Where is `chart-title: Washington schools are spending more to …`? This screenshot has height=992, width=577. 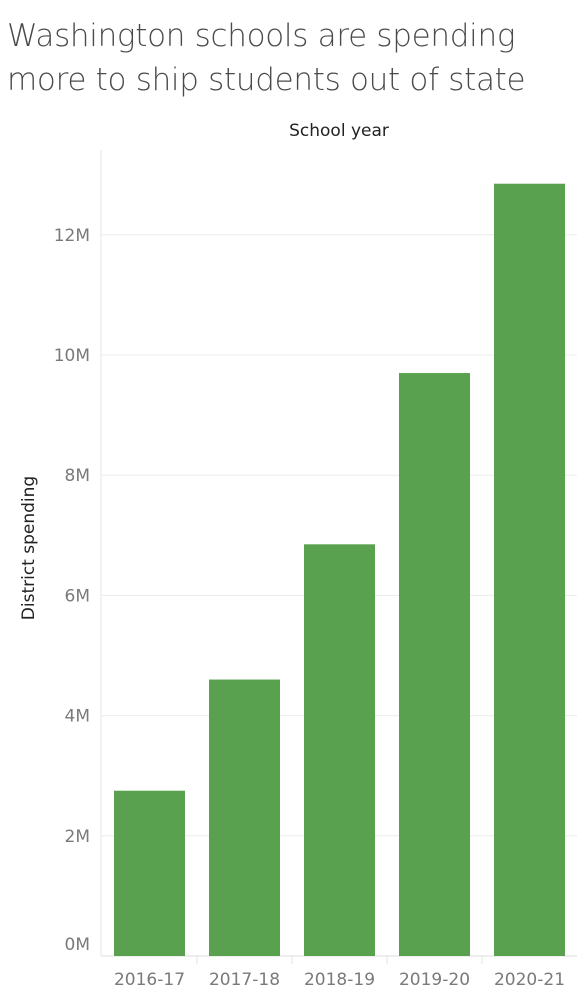
chart-title: Washington schools are spending more to … is located at coordinates (289, 58).